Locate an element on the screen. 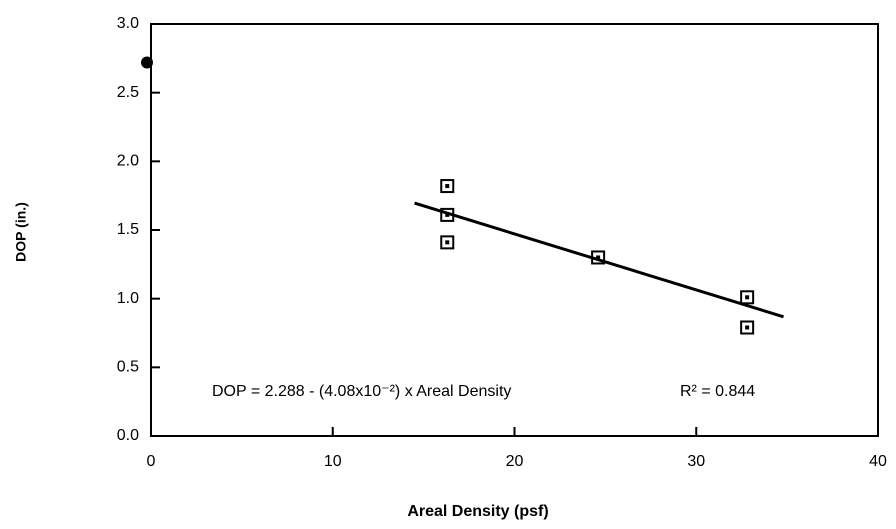 The width and height of the screenshot is (896, 529). y-tick-label: 1.0 is located at coordinates (128, 298).